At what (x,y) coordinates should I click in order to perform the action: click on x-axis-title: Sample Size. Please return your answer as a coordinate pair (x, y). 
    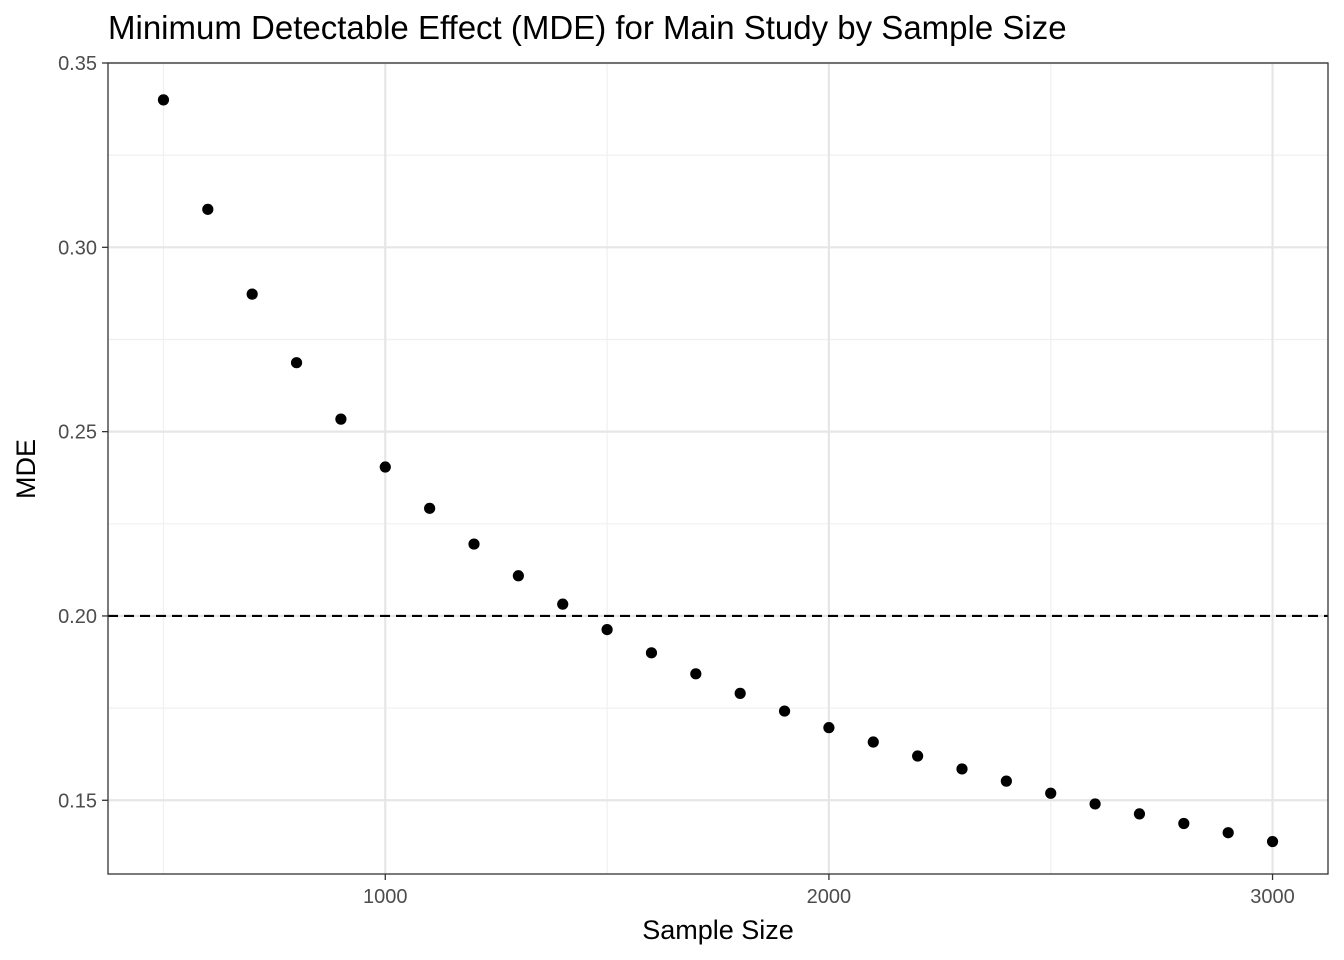
    Looking at the image, I should click on (718, 930).